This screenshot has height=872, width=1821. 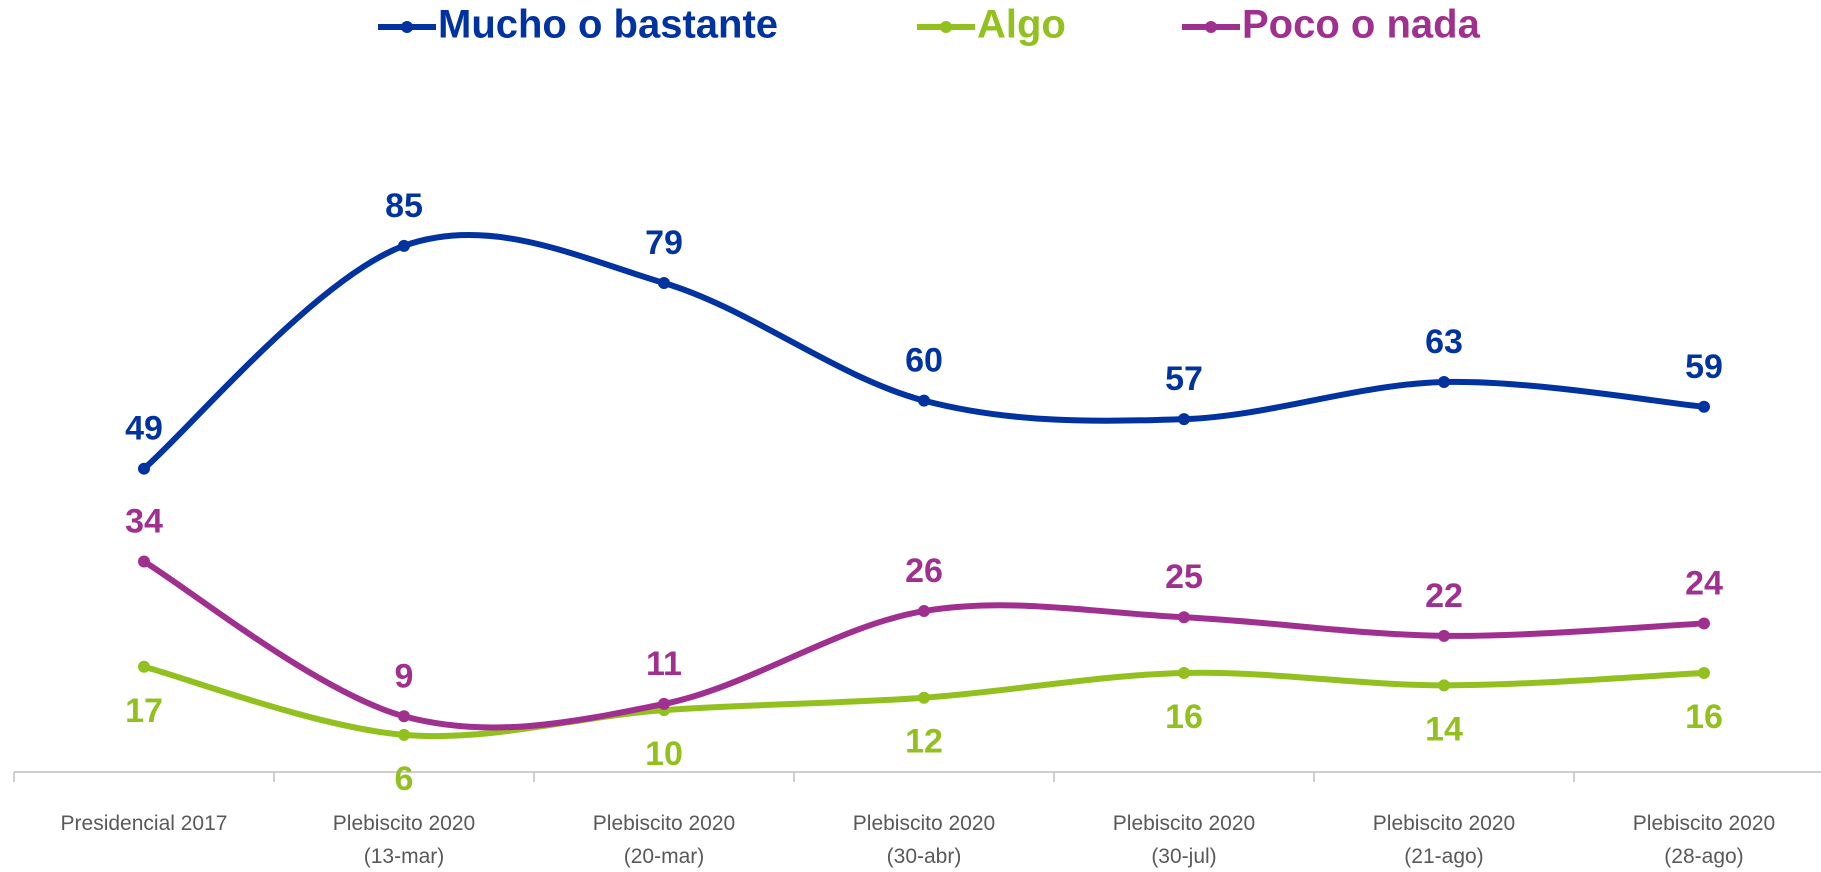 I want to click on data-label: 34, so click(x=144, y=522).